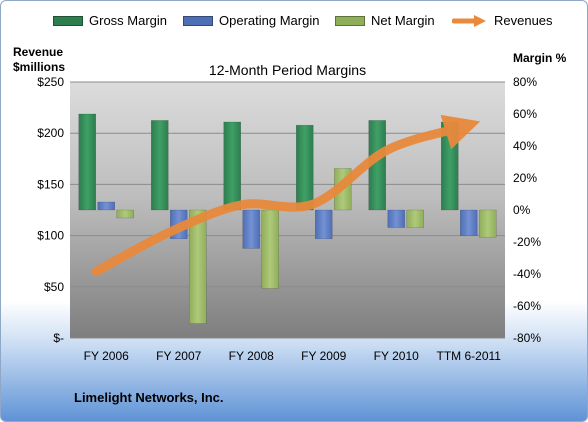 The height and width of the screenshot is (422, 588). What do you see at coordinates (525, 178) in the screenshot?
I see `right-axis-tick-label: 20%` at bounding box center [525, 178].